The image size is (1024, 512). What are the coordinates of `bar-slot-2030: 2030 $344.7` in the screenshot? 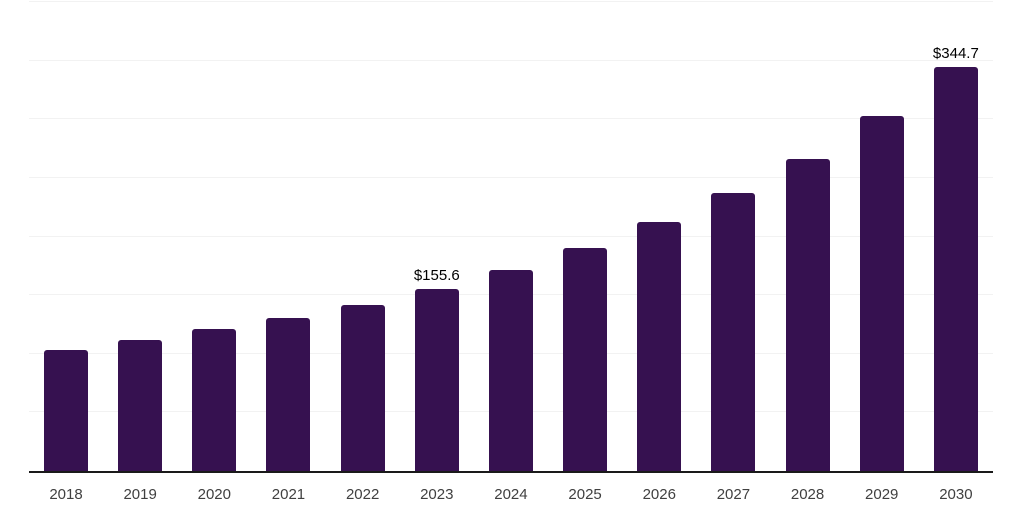 It's located at (955, 252).